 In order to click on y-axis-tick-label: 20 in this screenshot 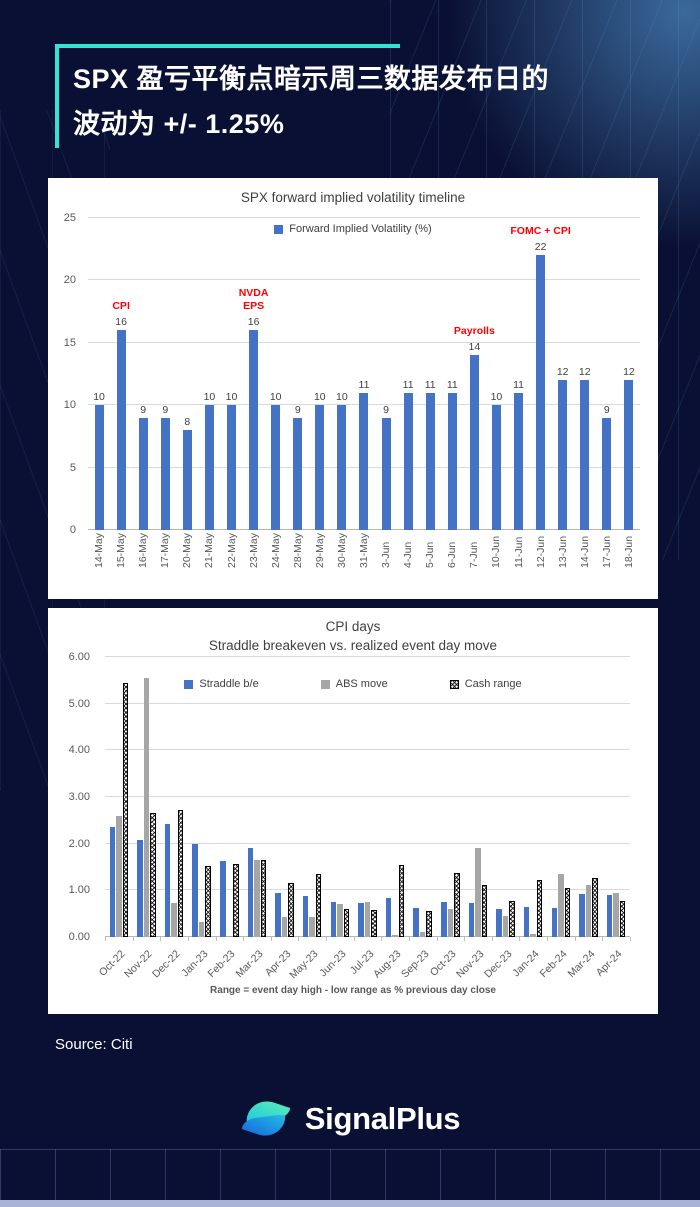, I will do `click(69, 280)`.